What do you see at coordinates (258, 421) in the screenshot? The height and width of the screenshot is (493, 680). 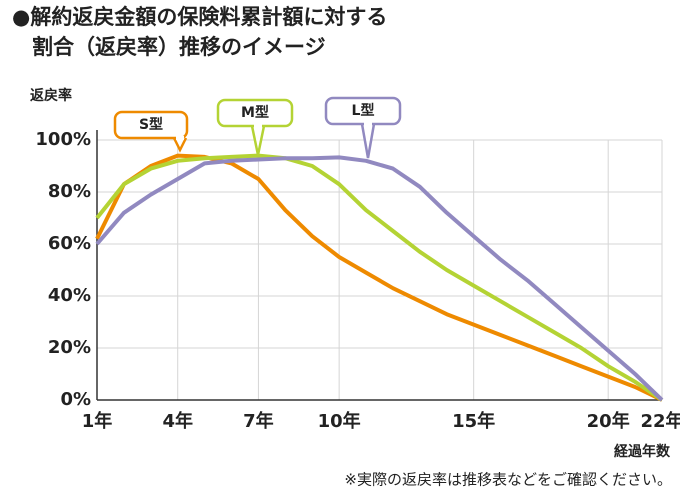 I see `x-tick-label: 7年` at bounding box center [258, 421].